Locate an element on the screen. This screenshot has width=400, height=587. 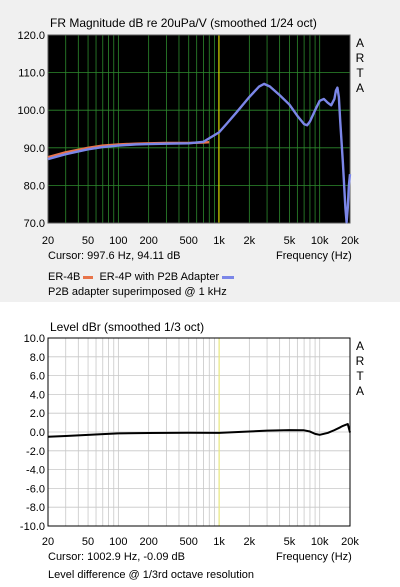
top-caption: P2B adapter superimposed @ 1 kHz is located at coordinates (137, 292).